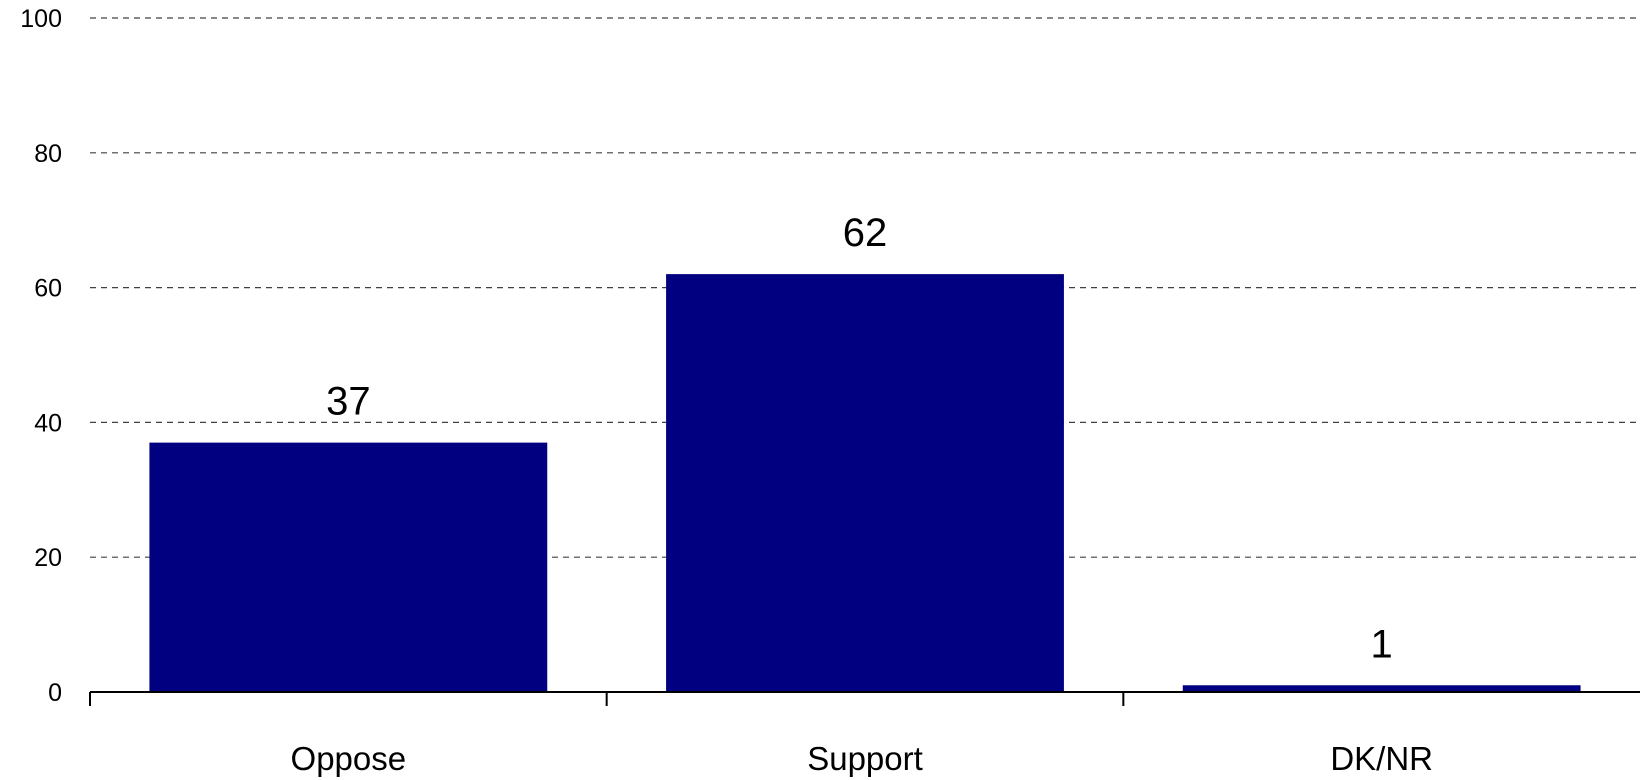 The height and width of the screenshot is (780, 1640). What do you see at coordinates (41, 356) in the screenshot?
I see `y-axis-tick-labels: 0 20 40 60 80 100` at bounding box center [41, 356].